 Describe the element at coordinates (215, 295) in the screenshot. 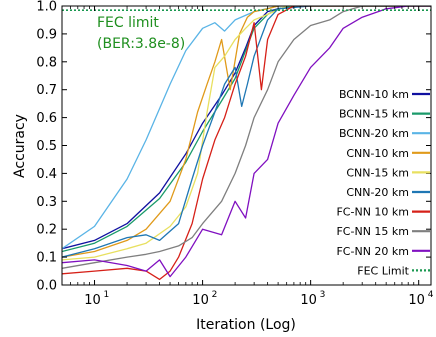

I see `x-tick-exponent-1: 2` at that location.